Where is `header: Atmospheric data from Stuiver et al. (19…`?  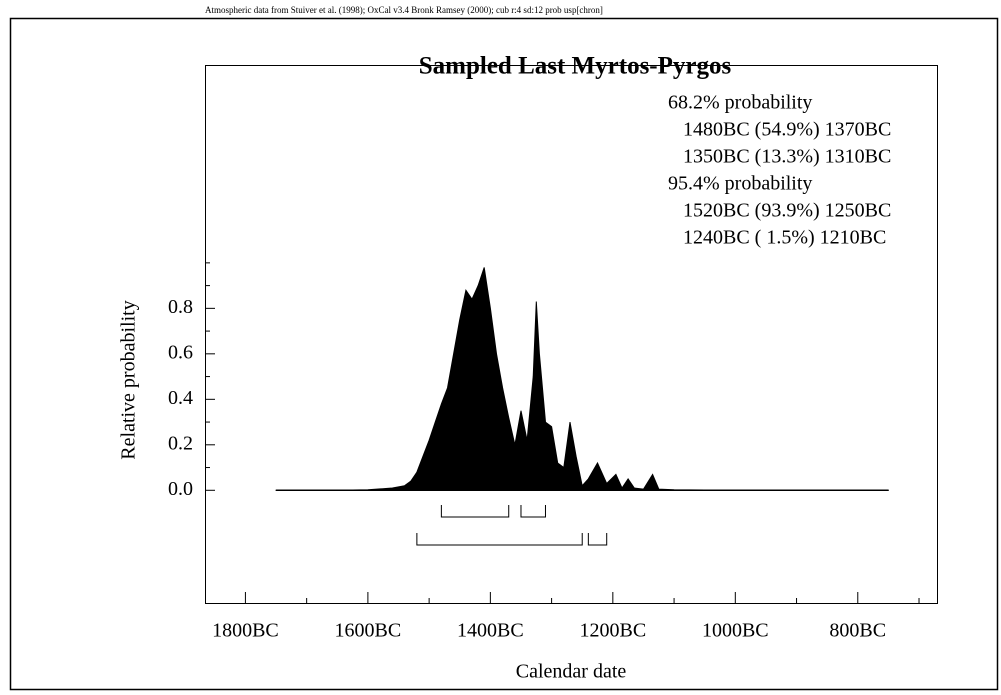
header: Atmospheric data from Stuiver et al. (19… is located at coordinates (404, 10).